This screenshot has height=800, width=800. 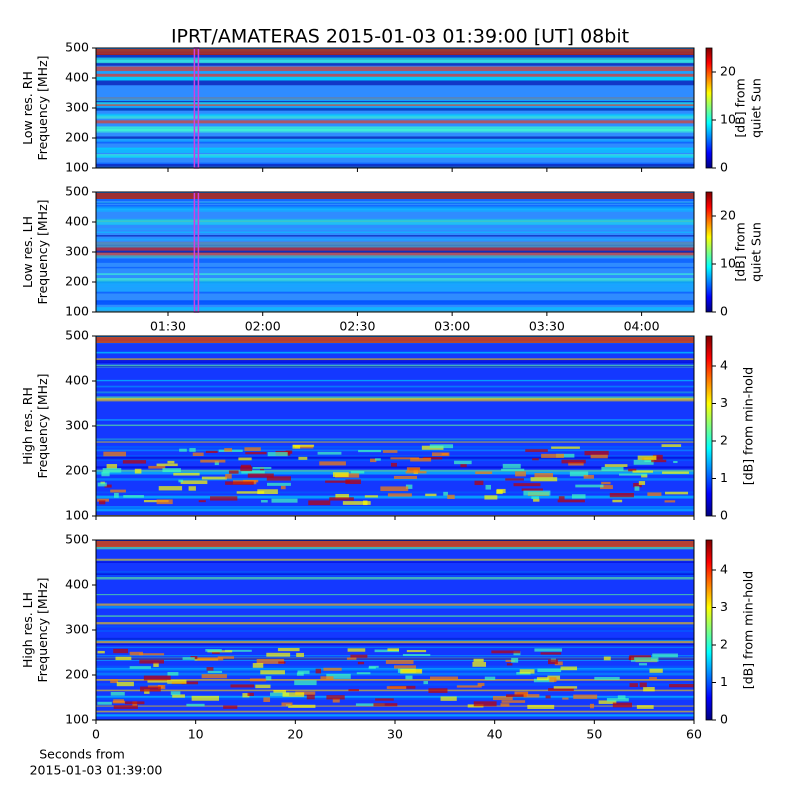 I want to click on colorbar-label: [dB] from min-hold, so click(x=748, y=630).